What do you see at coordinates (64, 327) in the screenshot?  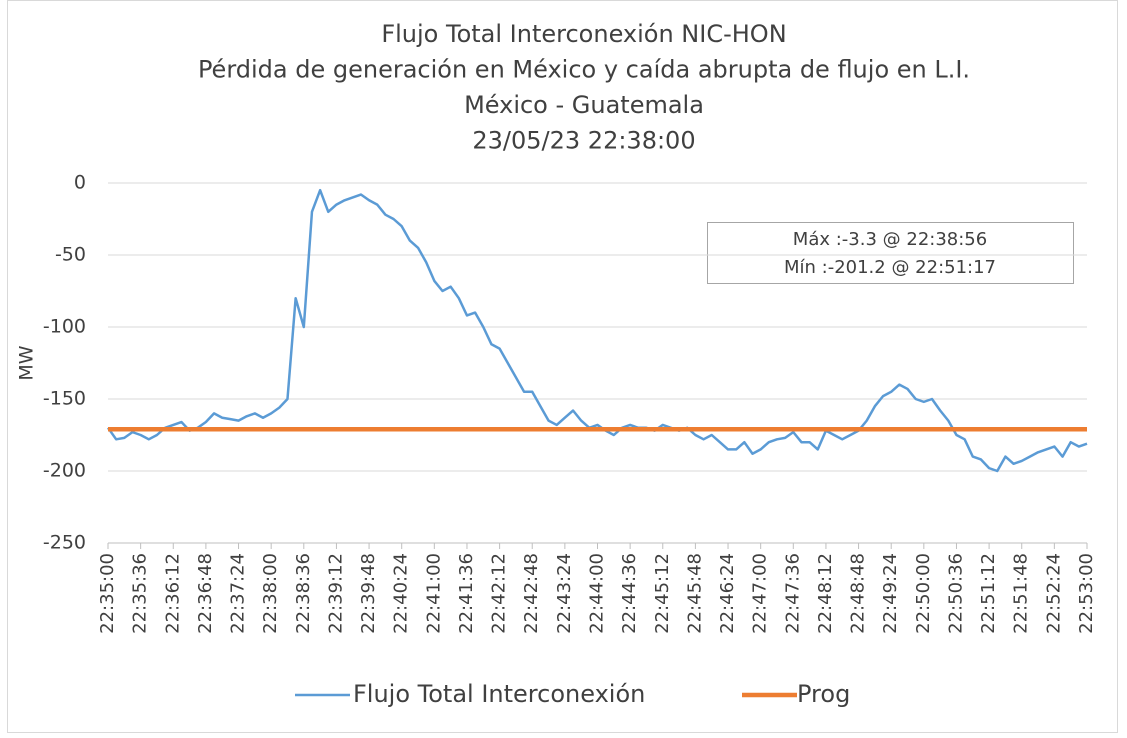 I see `y-tick-label: -100` at bounding box center [64, 327].